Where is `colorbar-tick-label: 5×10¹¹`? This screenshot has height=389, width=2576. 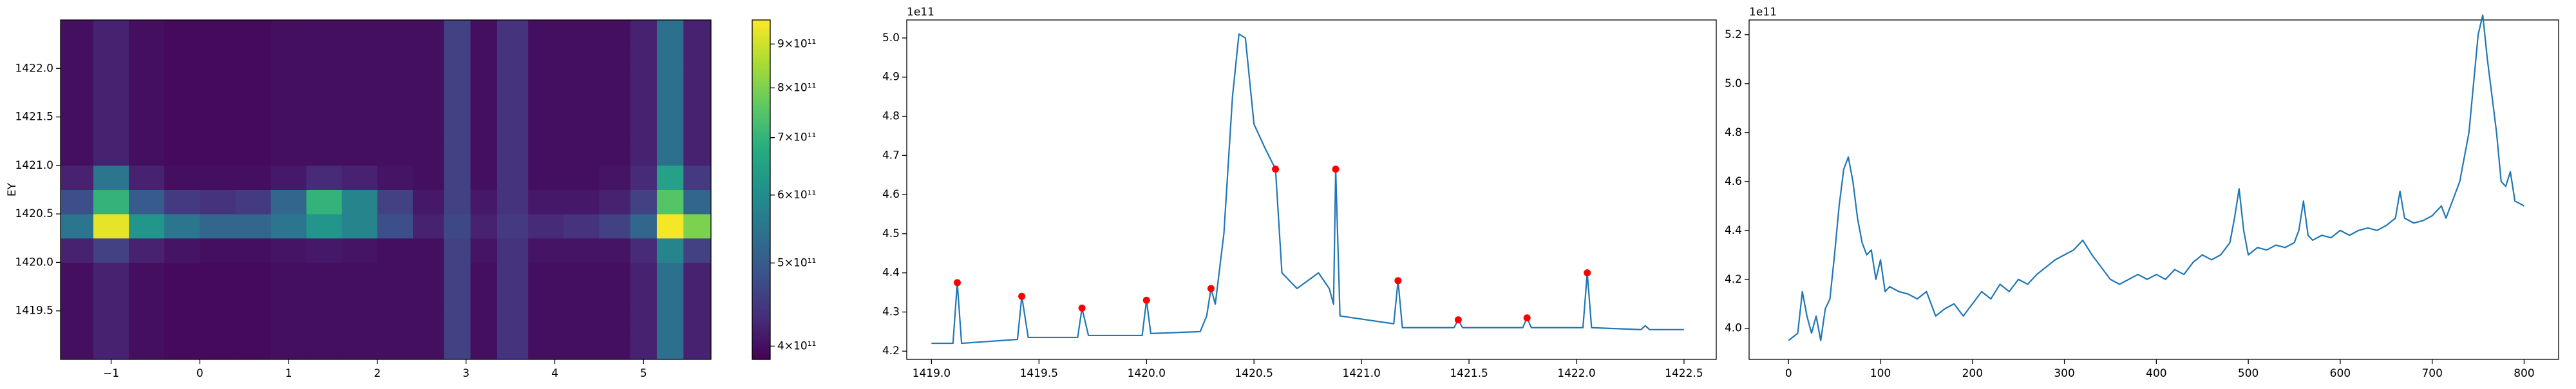
colorbar-tick-label: 5×10¹¹ is located at coordinates (796, 262).